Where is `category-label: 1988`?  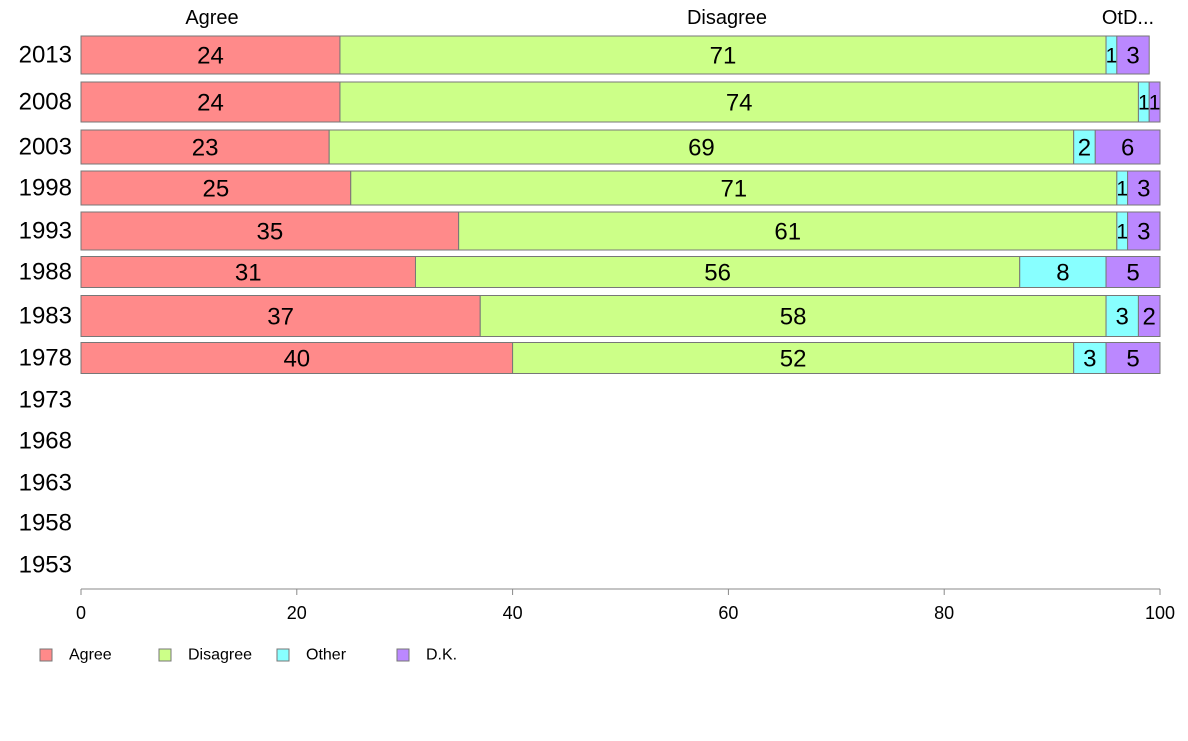 category-label: 1988 is located at coordinates (45, 272).